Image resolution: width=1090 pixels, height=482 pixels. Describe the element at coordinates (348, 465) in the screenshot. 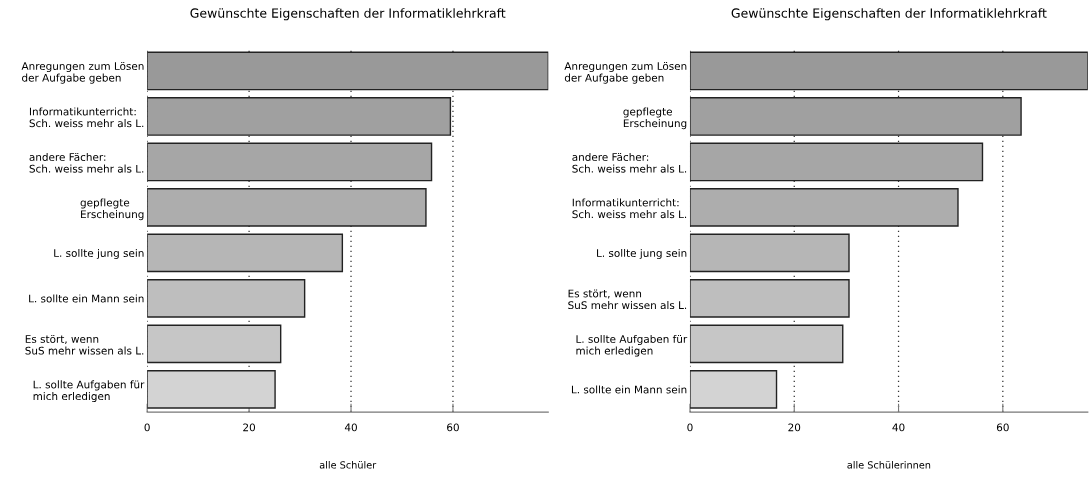

I see `x-axis-title: alle Schüler` at that location.